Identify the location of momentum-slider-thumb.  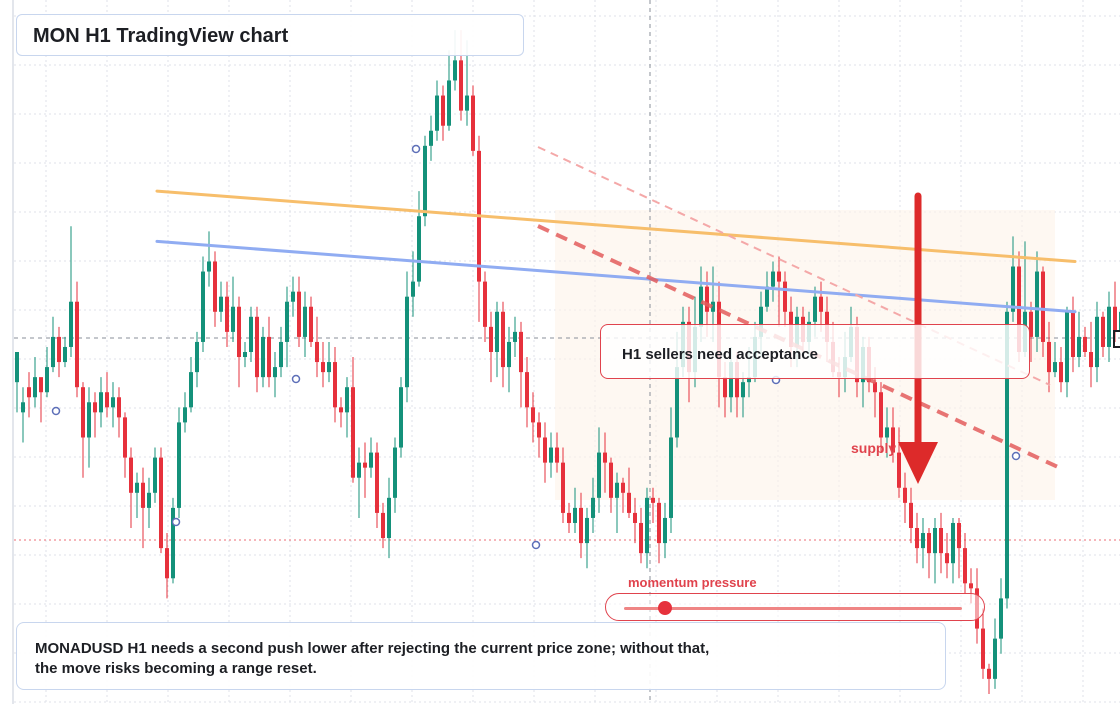
(664, 608).